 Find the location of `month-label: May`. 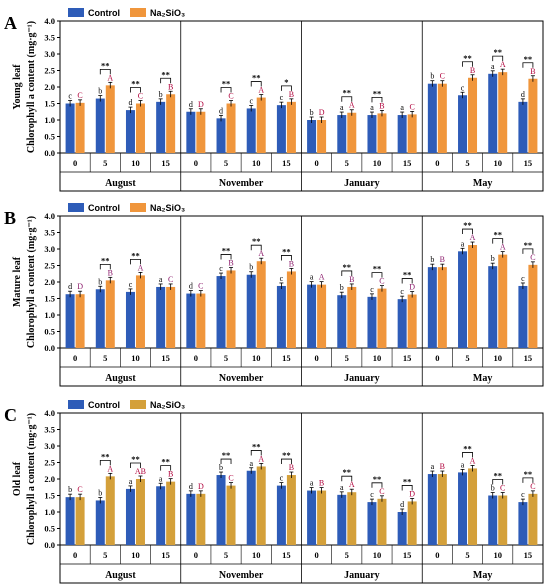

month-label: May is located at coordinates (482, 378).